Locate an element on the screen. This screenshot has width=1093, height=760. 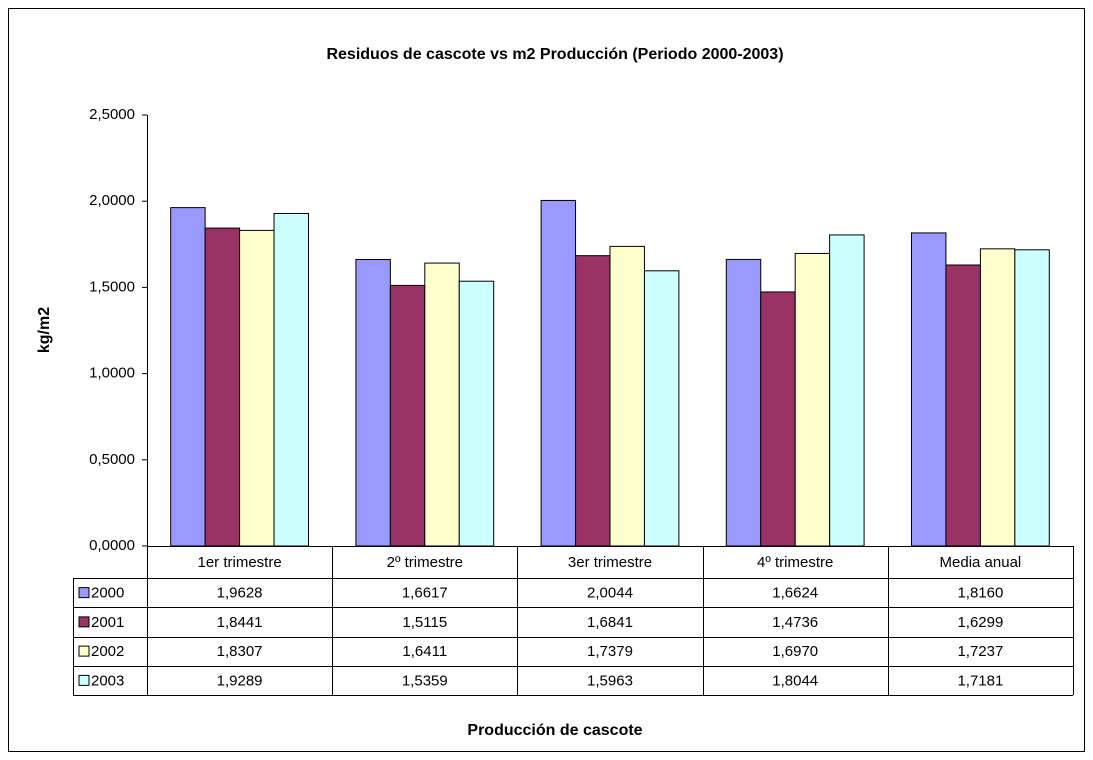
table-value: 1,8160 is located at coordinates (980, 593).